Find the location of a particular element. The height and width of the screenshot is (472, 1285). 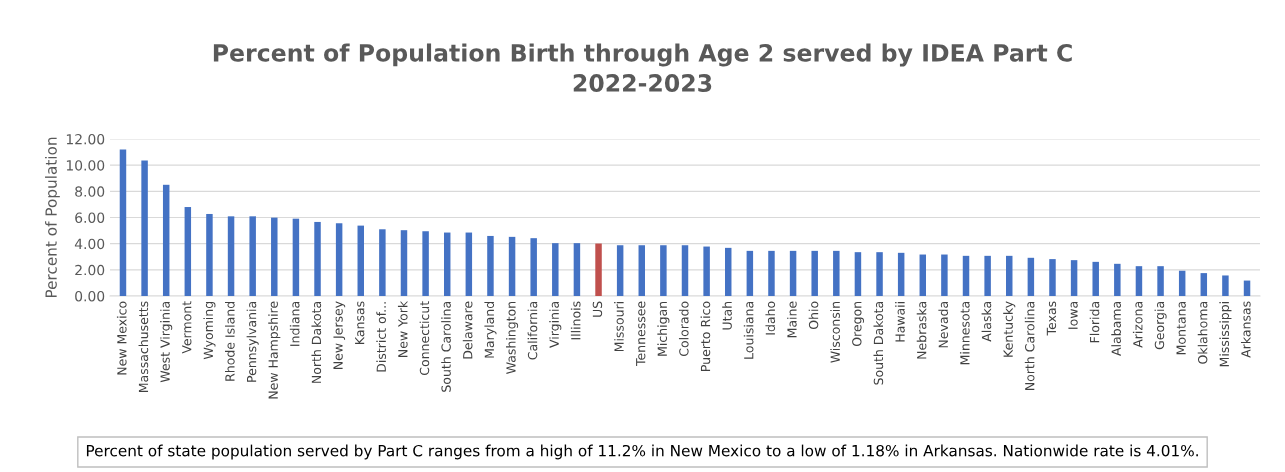

x-tick-label: Louisiana is located at coordinates (748, 330).